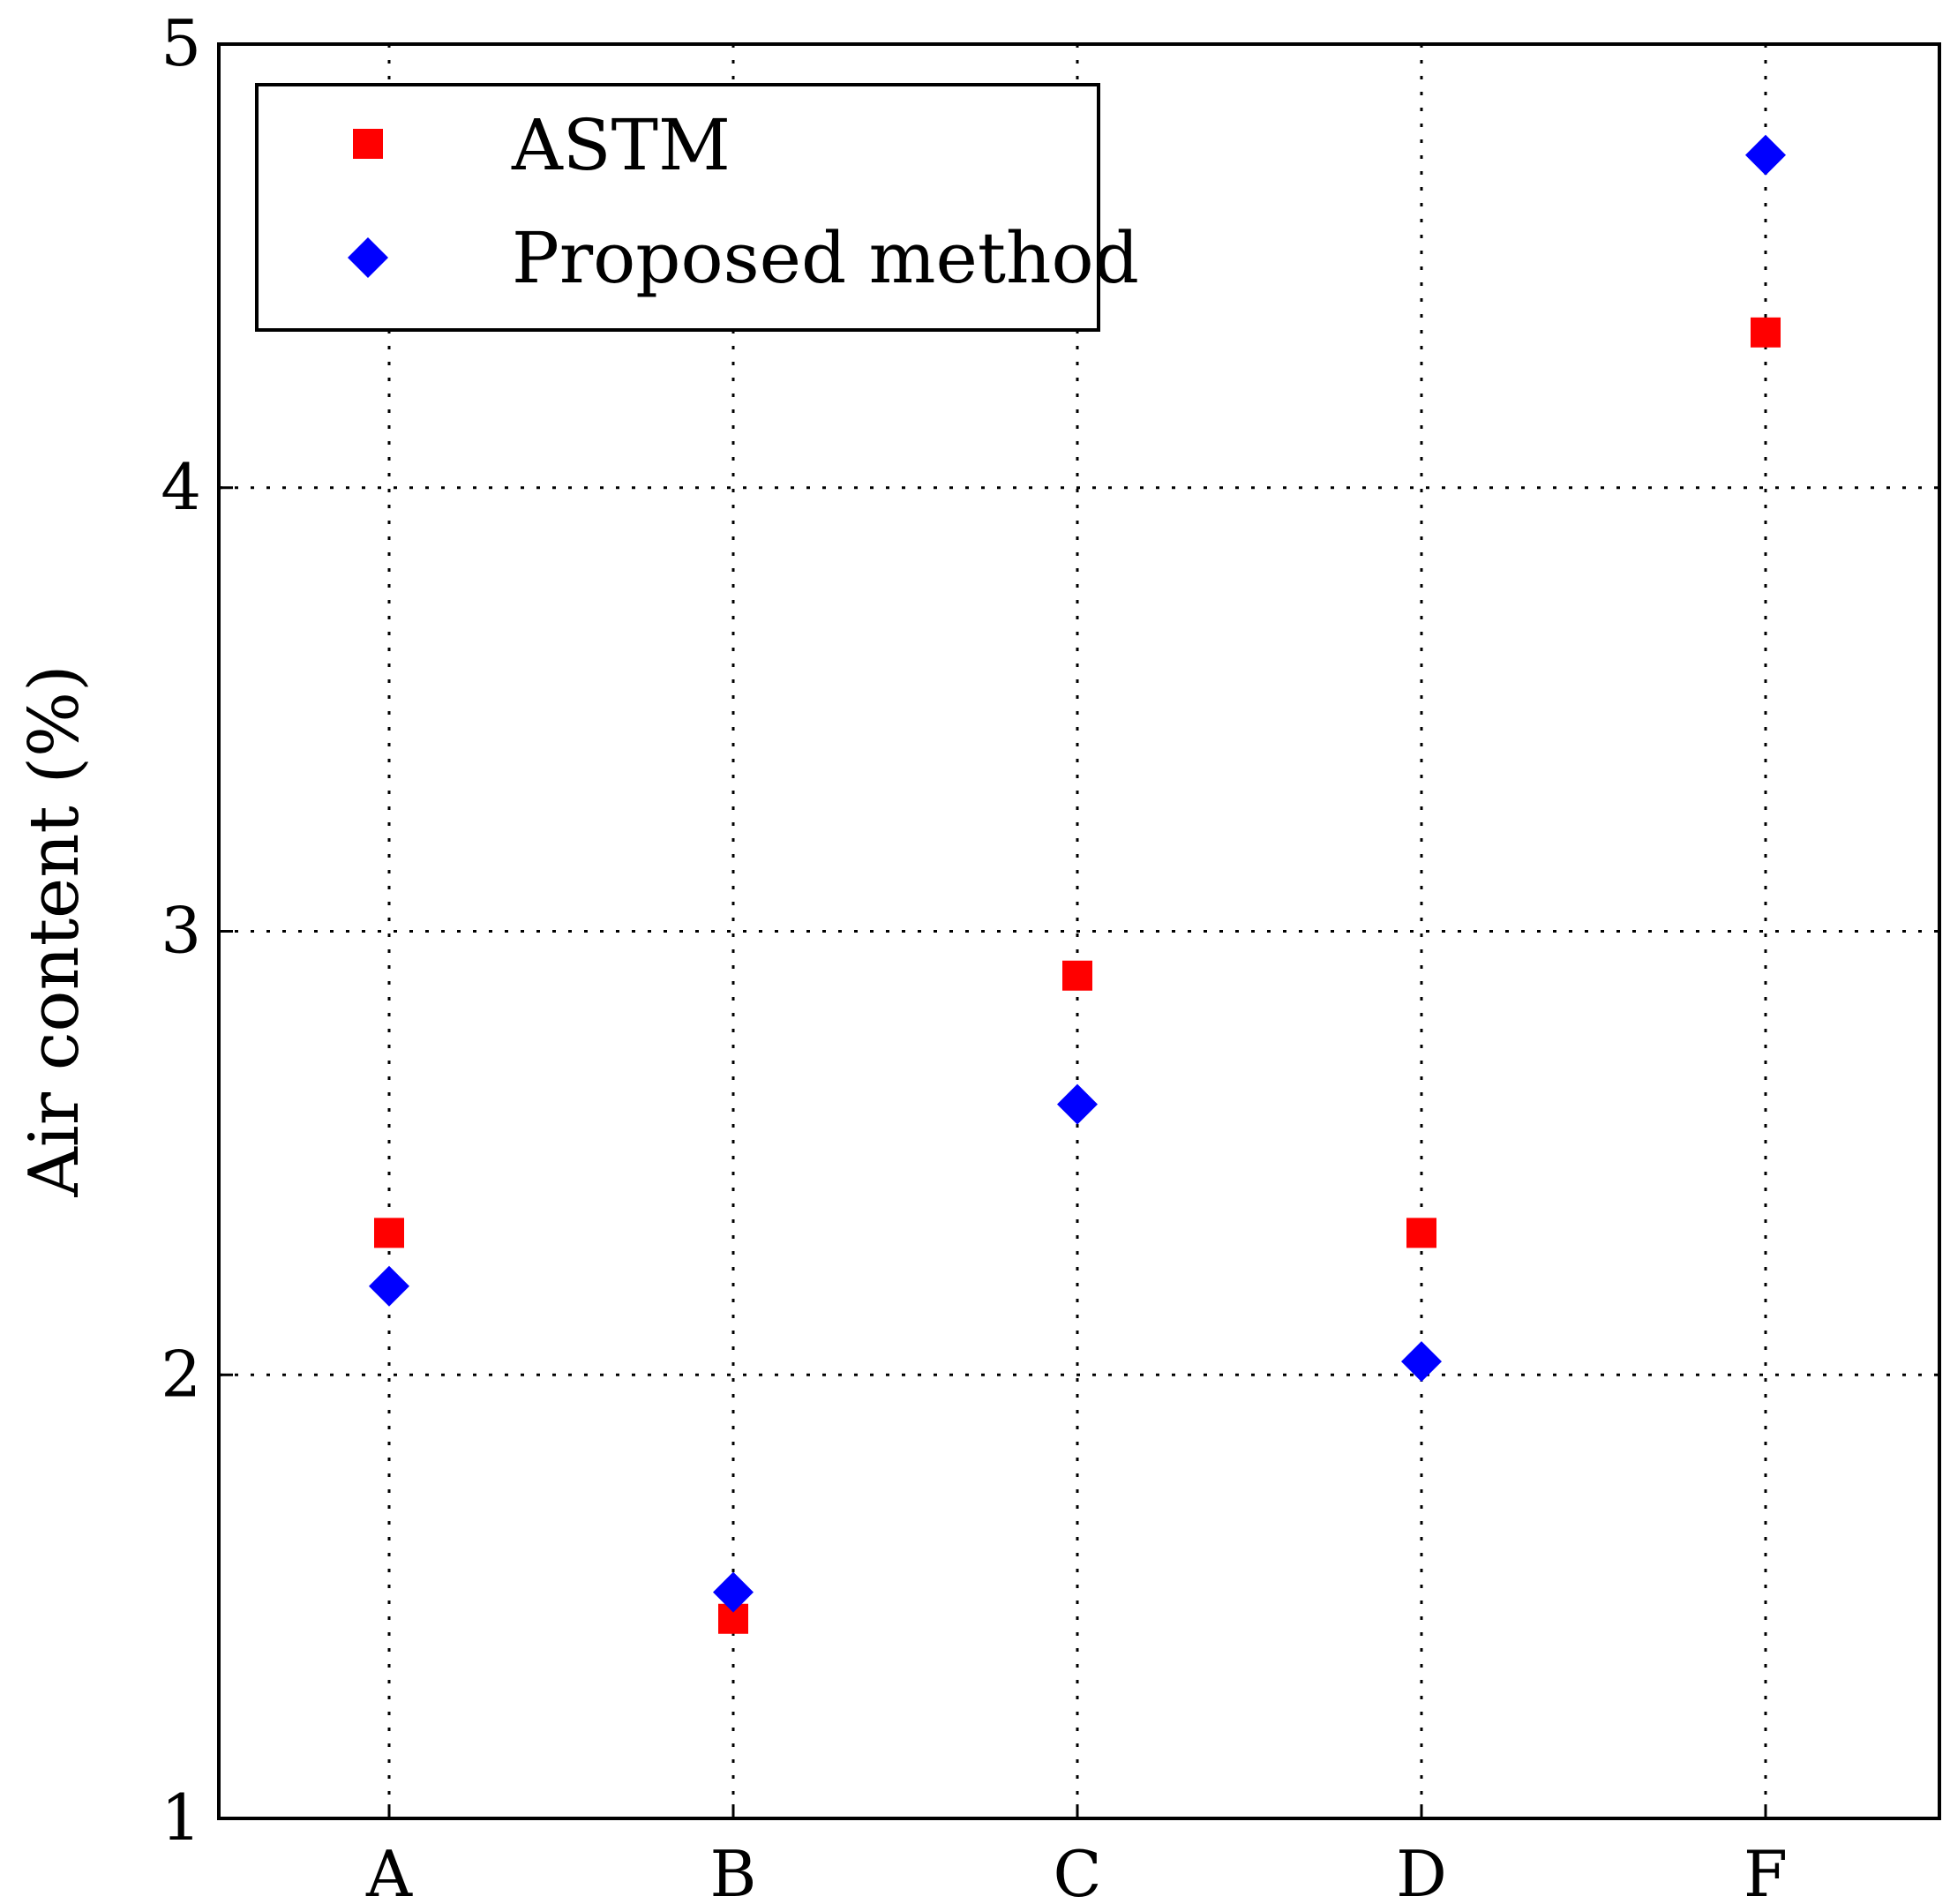 Image resolution: width=1950 pixels, height=1904 pixels. Describe the element at coordinates (181, 1374) in the screenshot. I see `y-tick-label: 2` at that location.